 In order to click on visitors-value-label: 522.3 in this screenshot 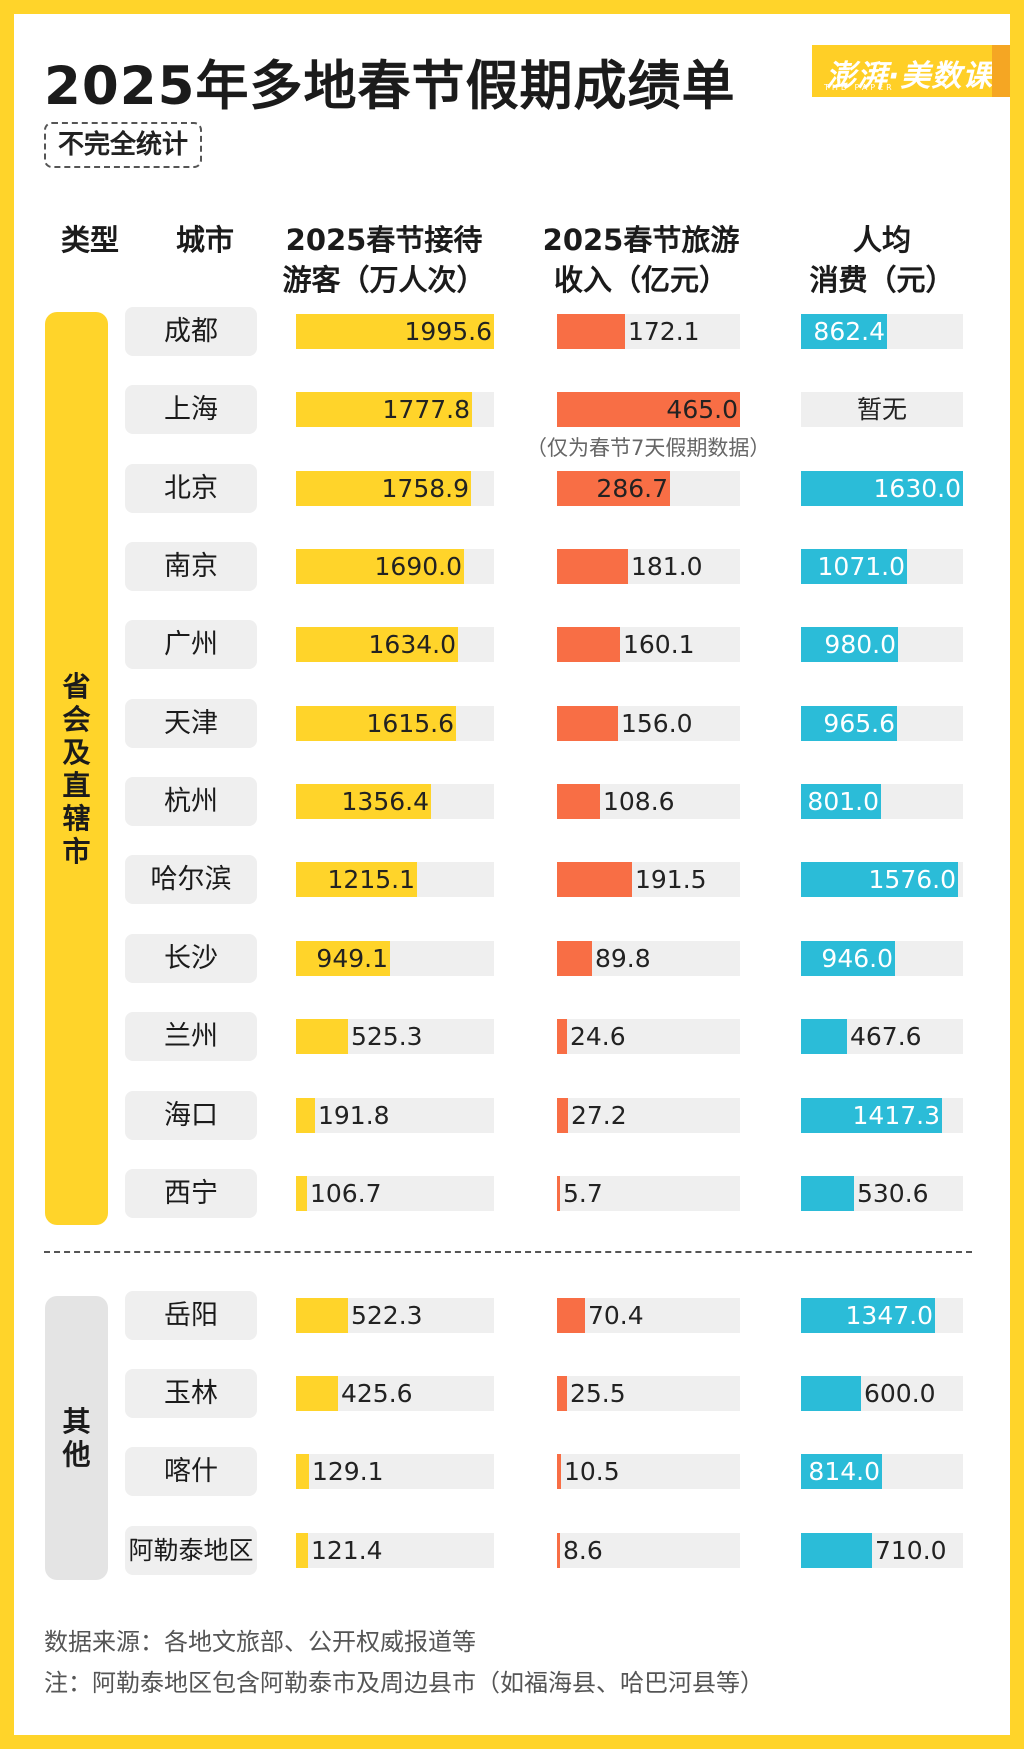, I will do `click(387, 1315)`.